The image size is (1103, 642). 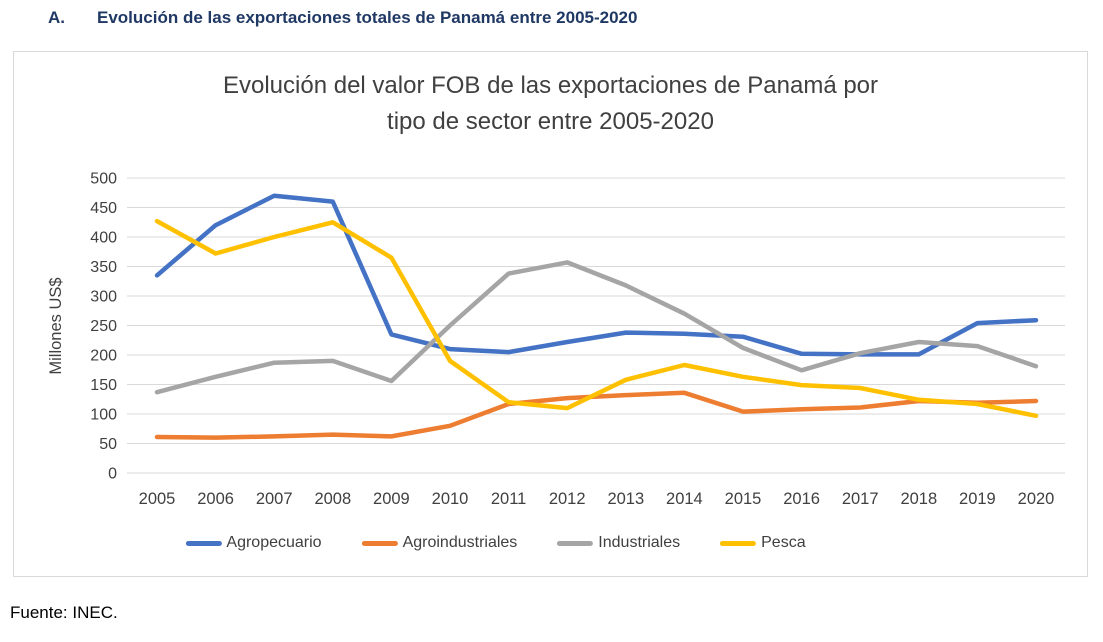 I want to click on y-tick-label: 50, so click(x=108, y=444).